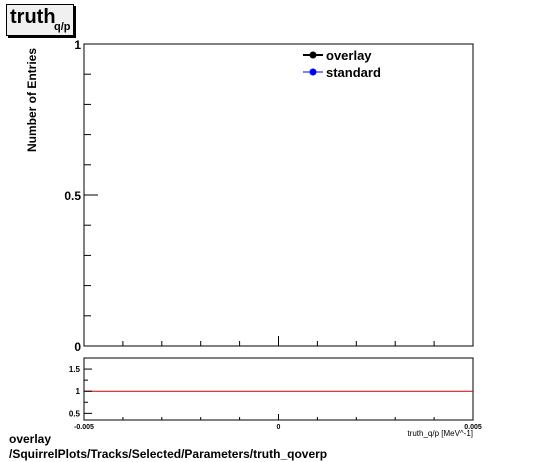 This screenshot has height=462, width=546. Describe the element at coordinates (72, 196) in the screenshot. I see `y-tick-label: 0.5` at that location.